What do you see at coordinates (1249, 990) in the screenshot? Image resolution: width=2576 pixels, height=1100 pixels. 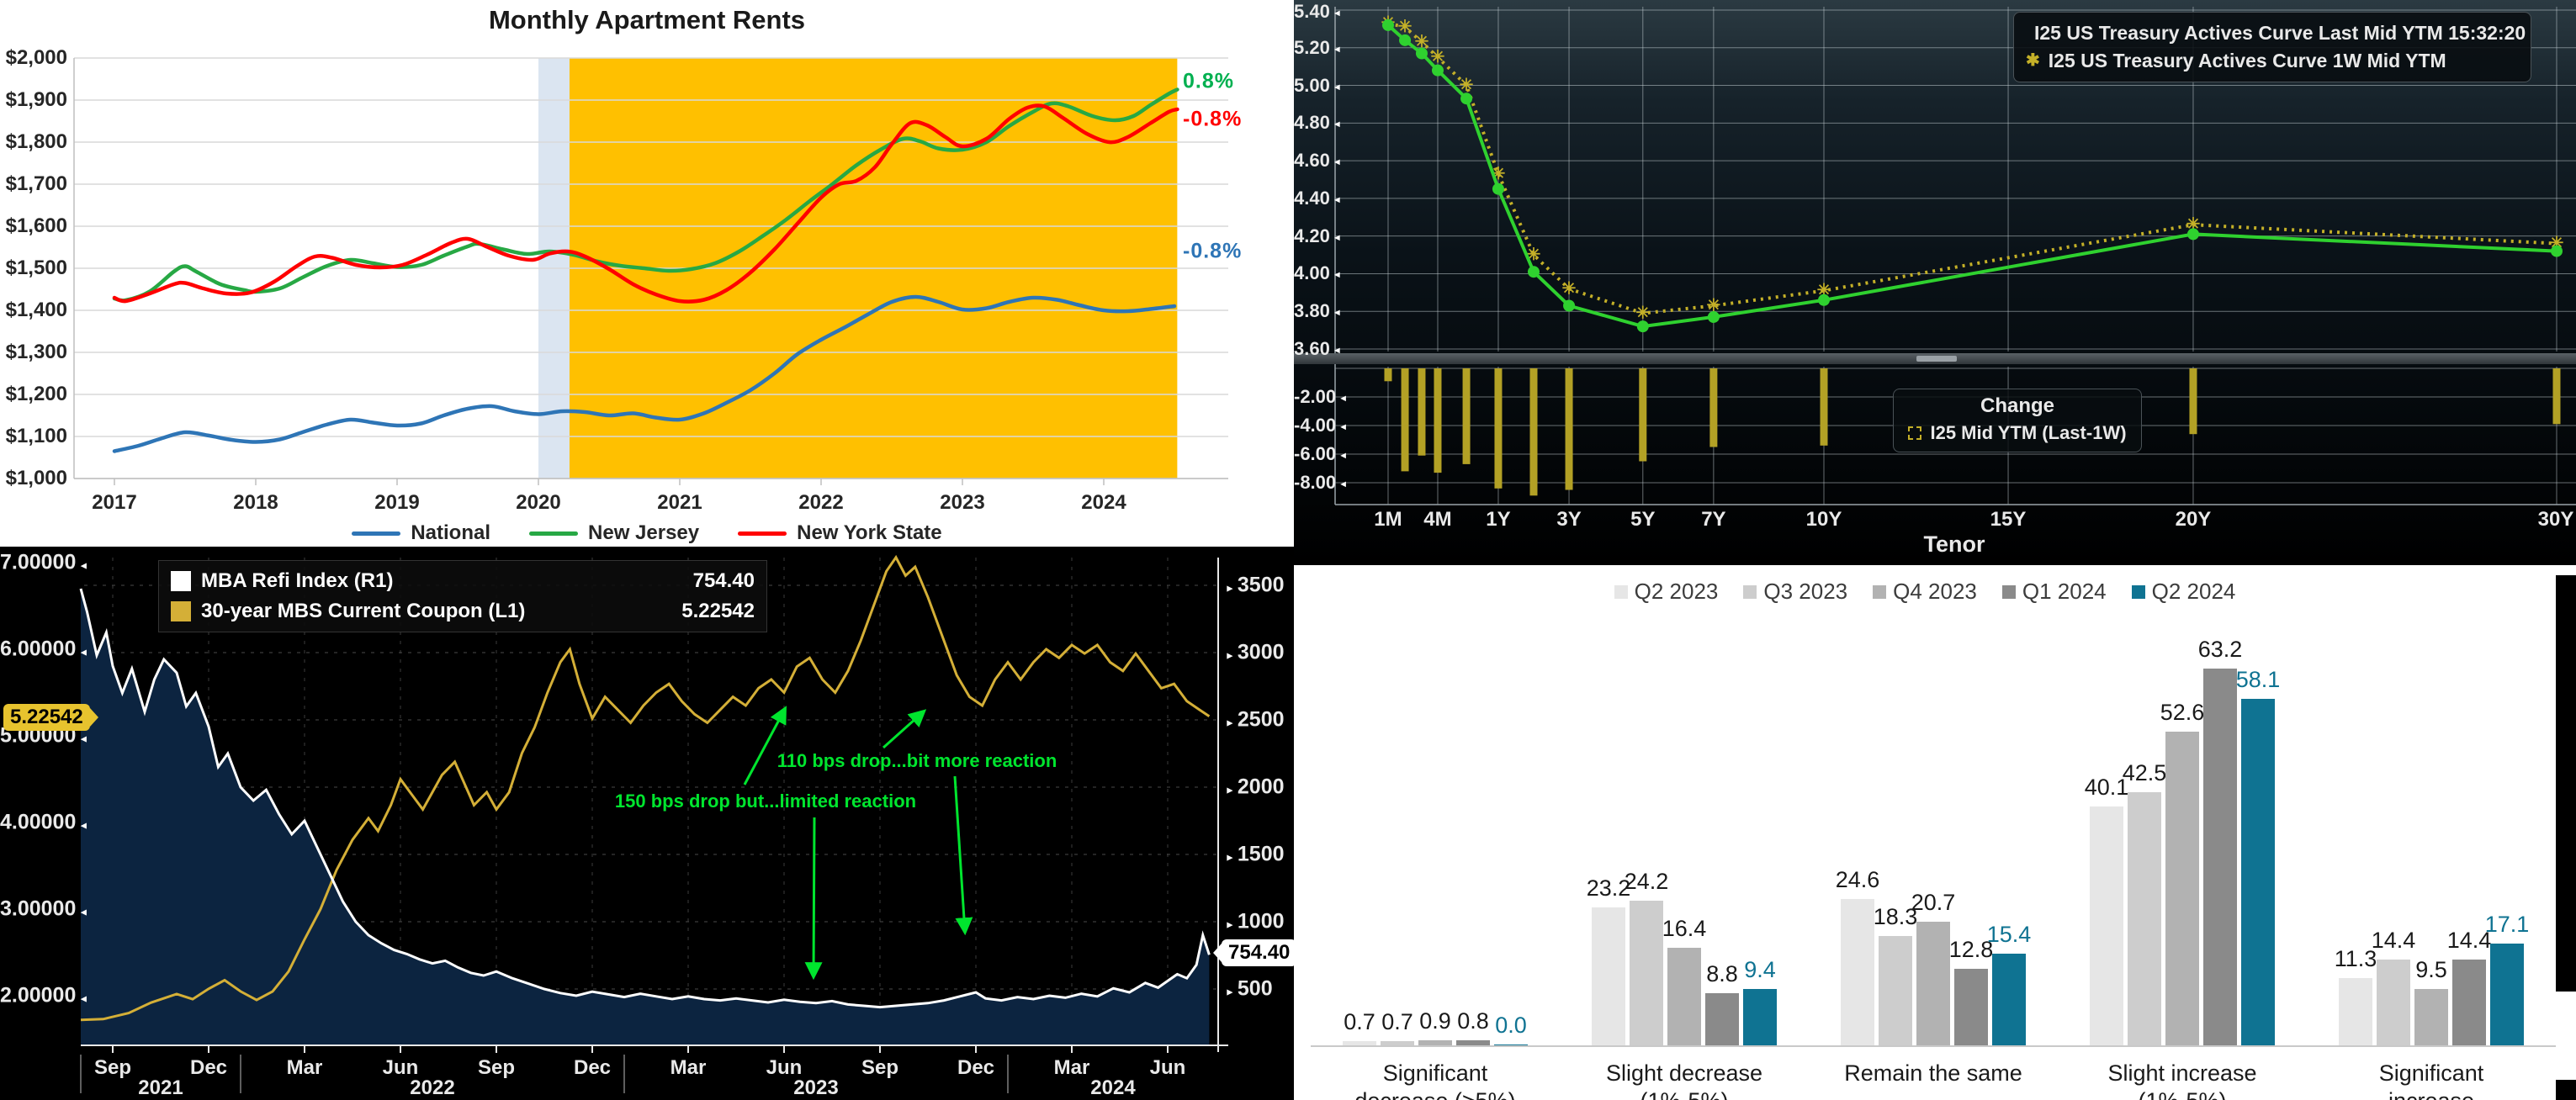 I see `right-tick-label: 500` at bounding box center [1249, 990].